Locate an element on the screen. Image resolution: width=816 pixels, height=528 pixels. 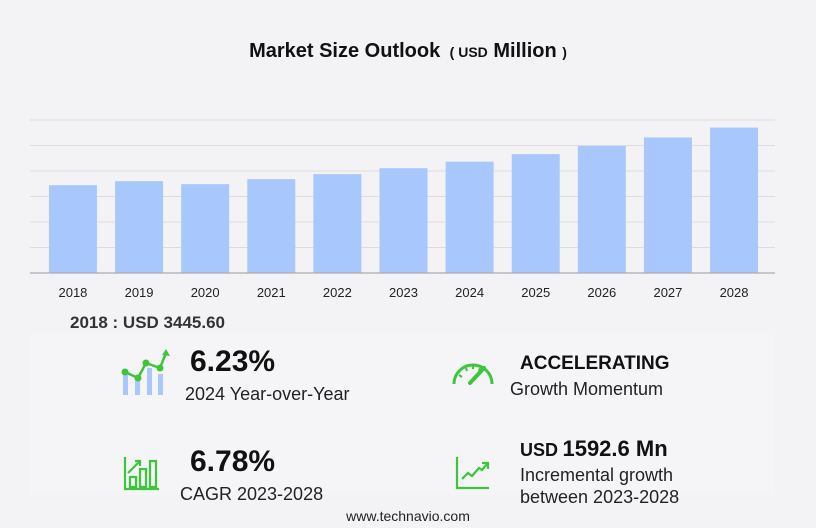
bar-2024 is located at coordinates (469, 217).